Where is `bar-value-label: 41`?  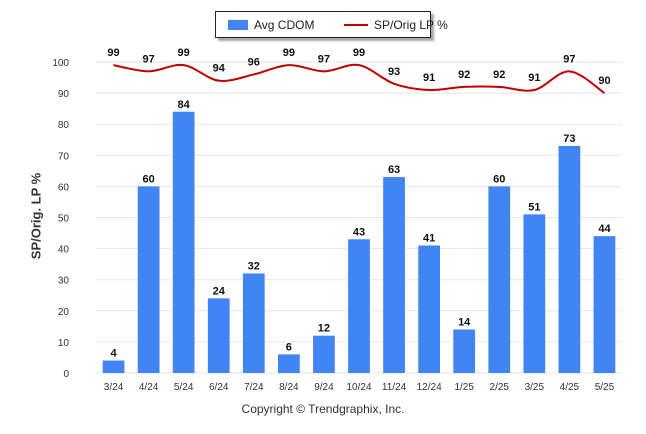
bar-value-label: 41 is located at coordinates (429, 238).